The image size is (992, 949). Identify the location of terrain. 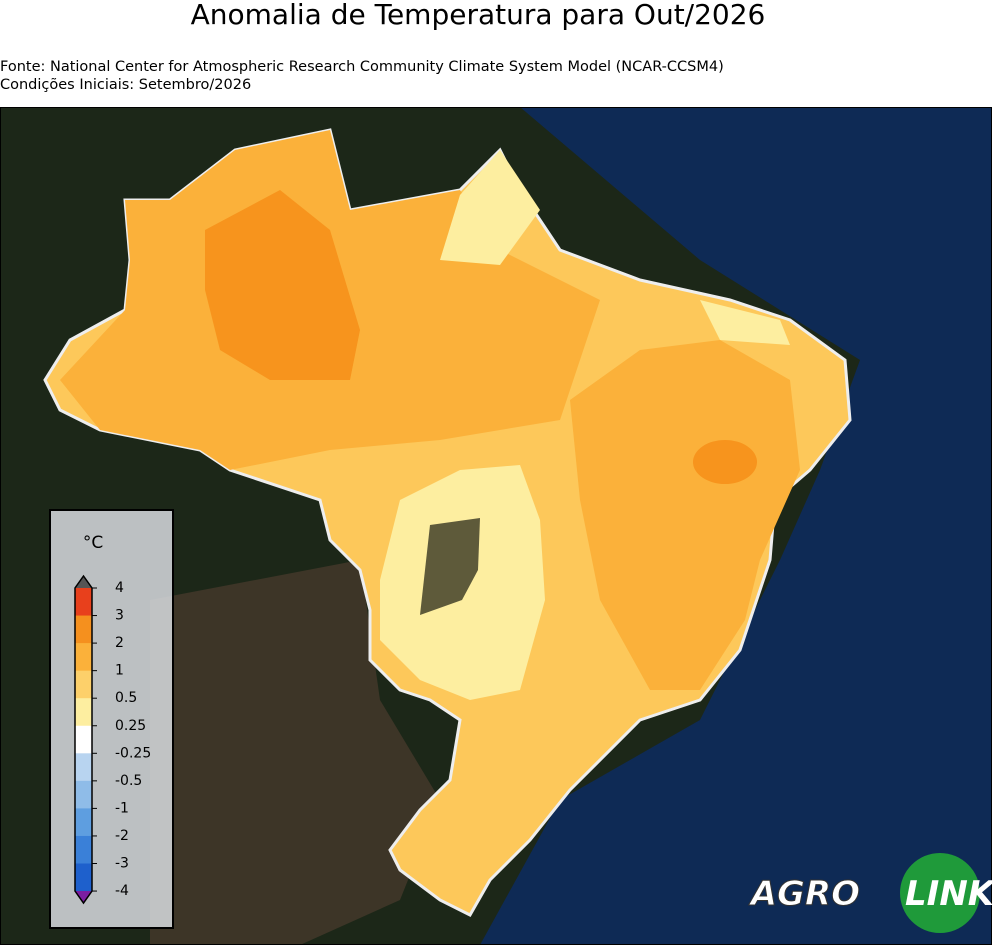
(295, 752).